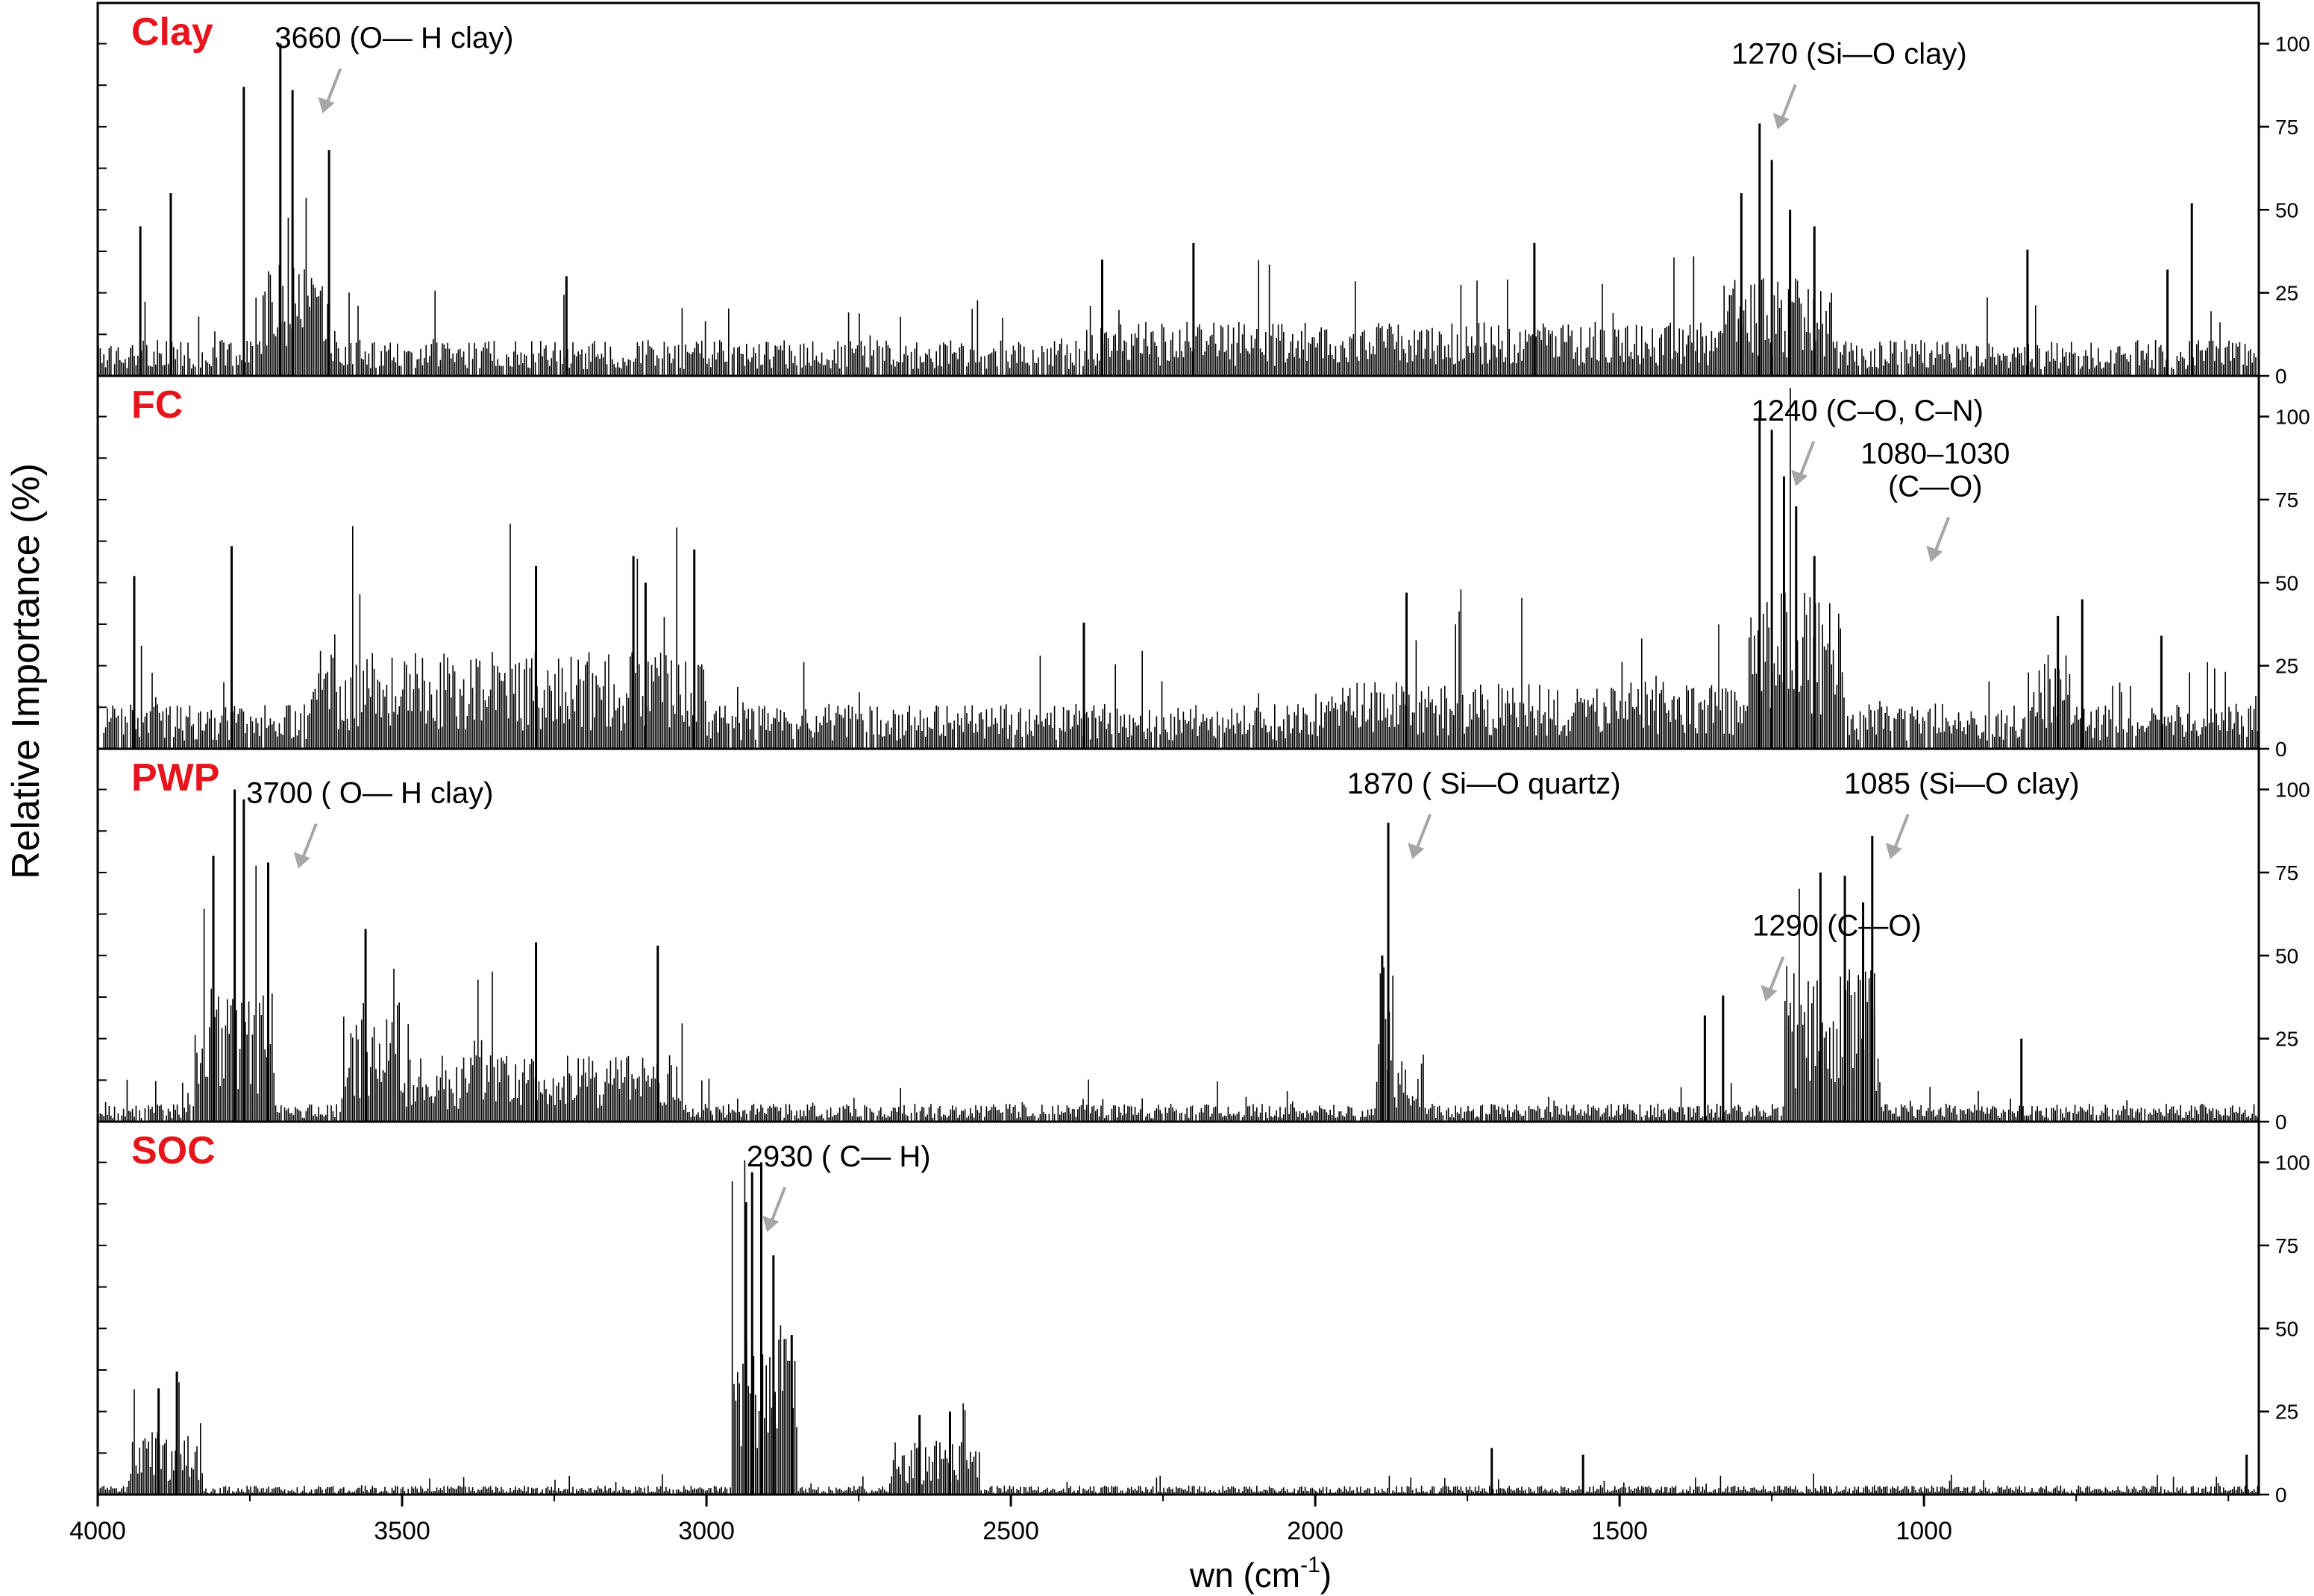 The image size is (2314, 1596). I want to click on annotation-label: 1270 (Si—O clay), so click(1849, 53).